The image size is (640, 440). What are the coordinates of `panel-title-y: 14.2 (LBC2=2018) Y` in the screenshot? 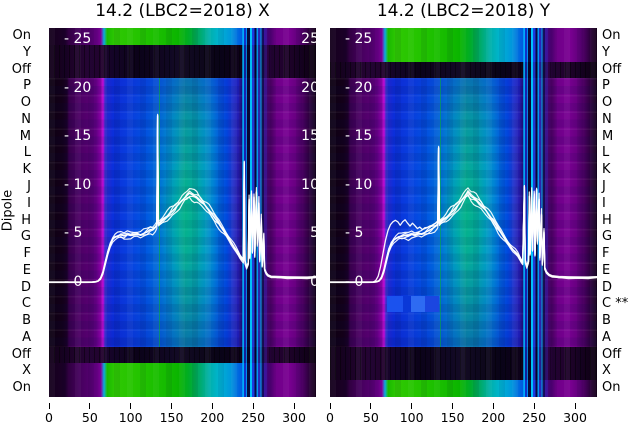 It's located at (463, 11).